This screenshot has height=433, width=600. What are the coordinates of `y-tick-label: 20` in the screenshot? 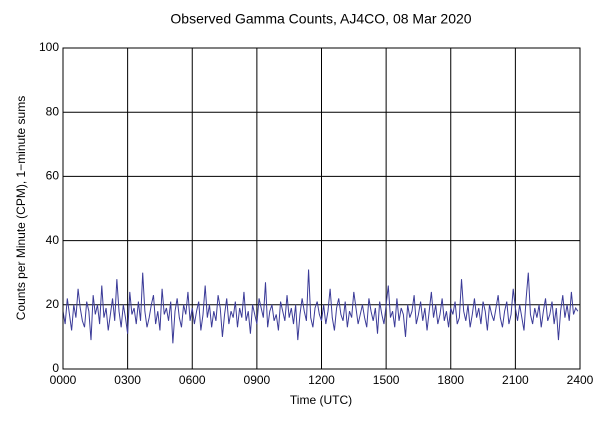 It's located at (53, 304).